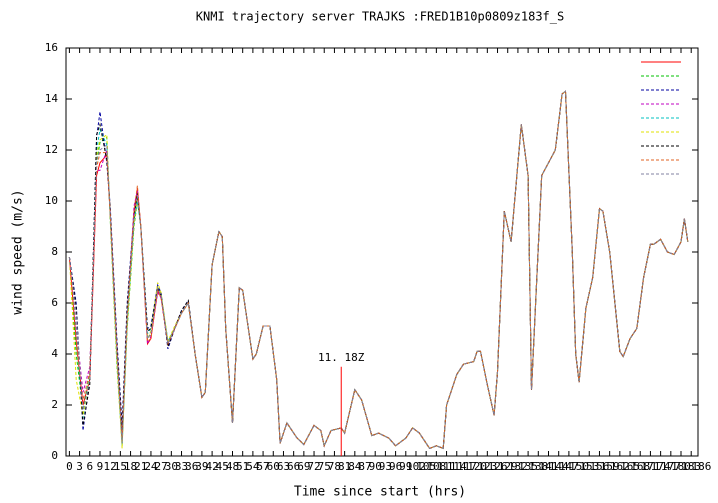 This screenshot has width=718, height=503. What do you see at coordinates (110, 466) in the screenshot?
I see `x-tick-label: 12` at bounding box center [110, 466].